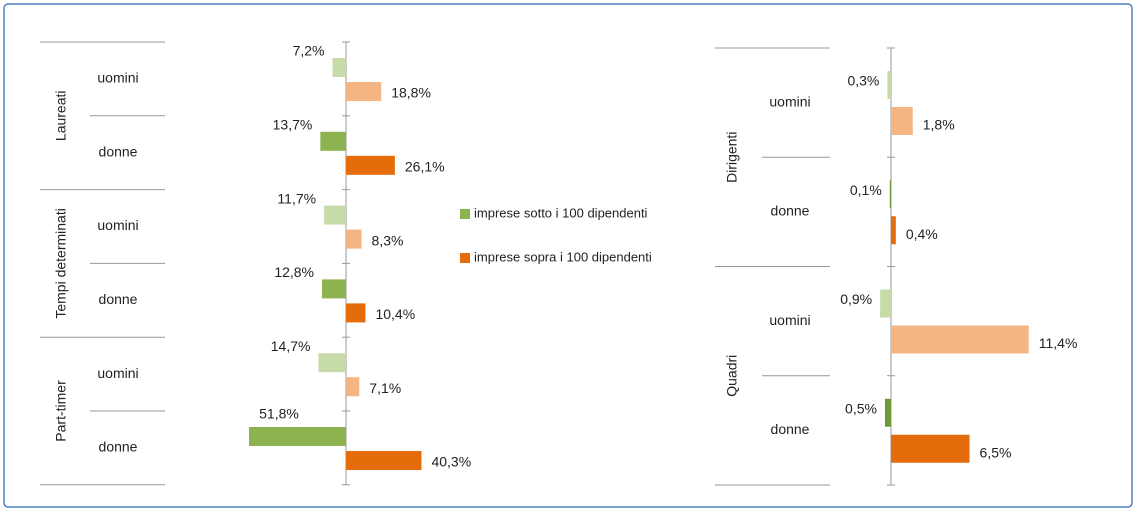 Image resolution: width=1136 pixels, height=516 pixels. Describe the element at coordinates (411, 93) in the screenshot. I see `value-label: 18,8%` at that location.